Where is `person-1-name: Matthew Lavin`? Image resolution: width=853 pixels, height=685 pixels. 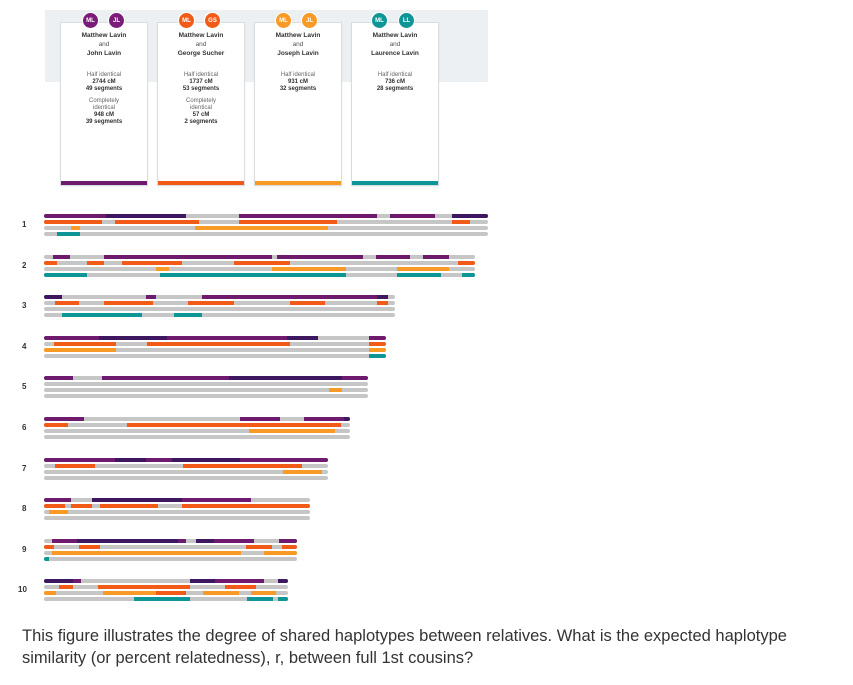
person-1-name: Matthew Lavin is located at coordinates (298, 35).